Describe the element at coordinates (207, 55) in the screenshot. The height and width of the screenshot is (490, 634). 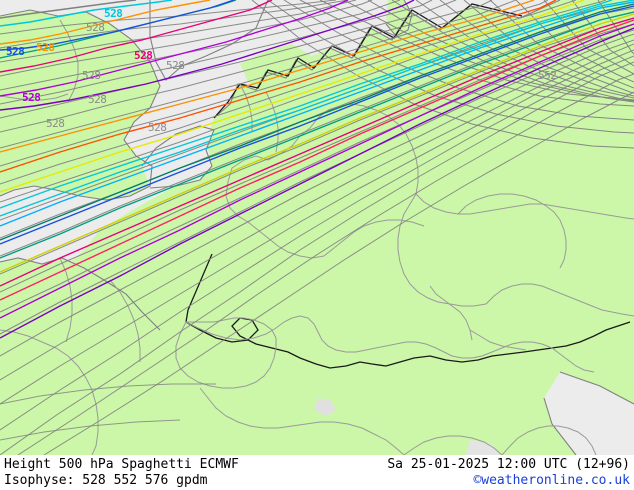
I see `contour-members-nw` at that location.